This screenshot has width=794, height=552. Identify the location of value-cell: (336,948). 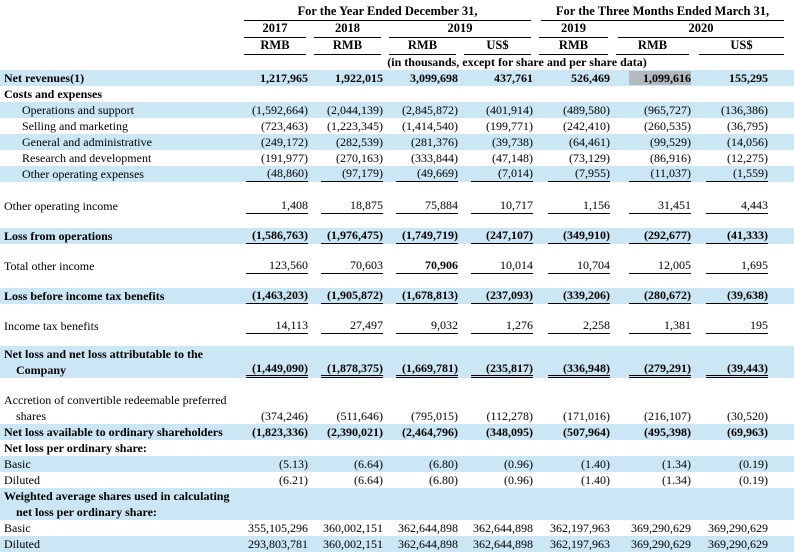
(573, 362).